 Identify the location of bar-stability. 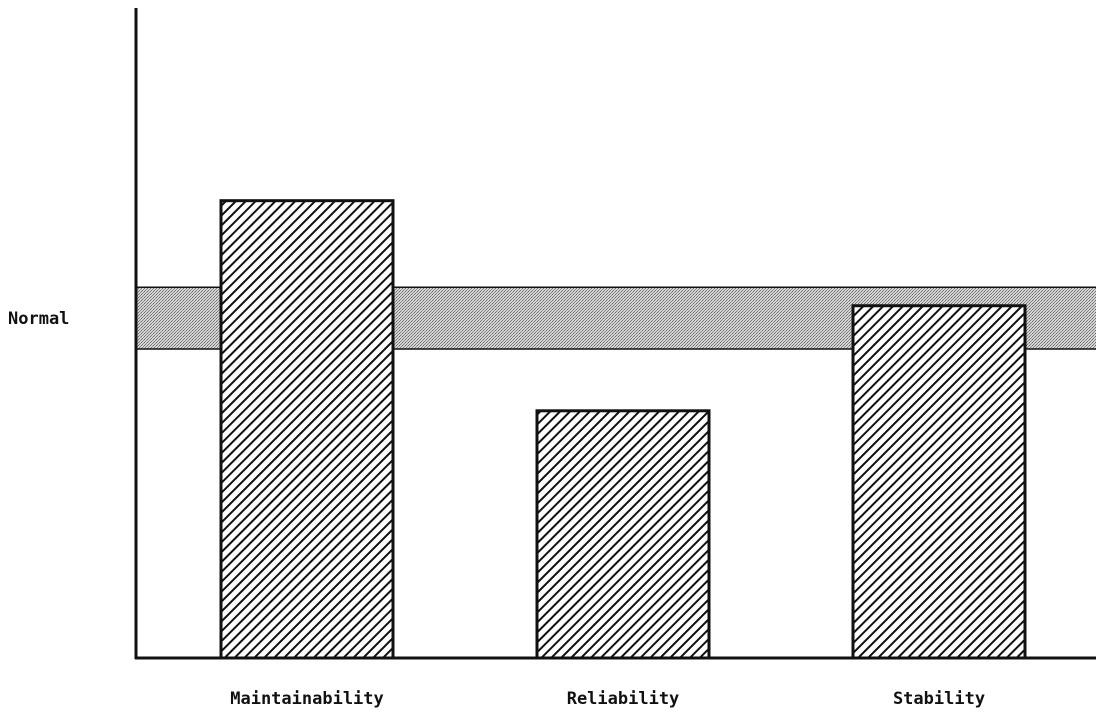
(939, 482).